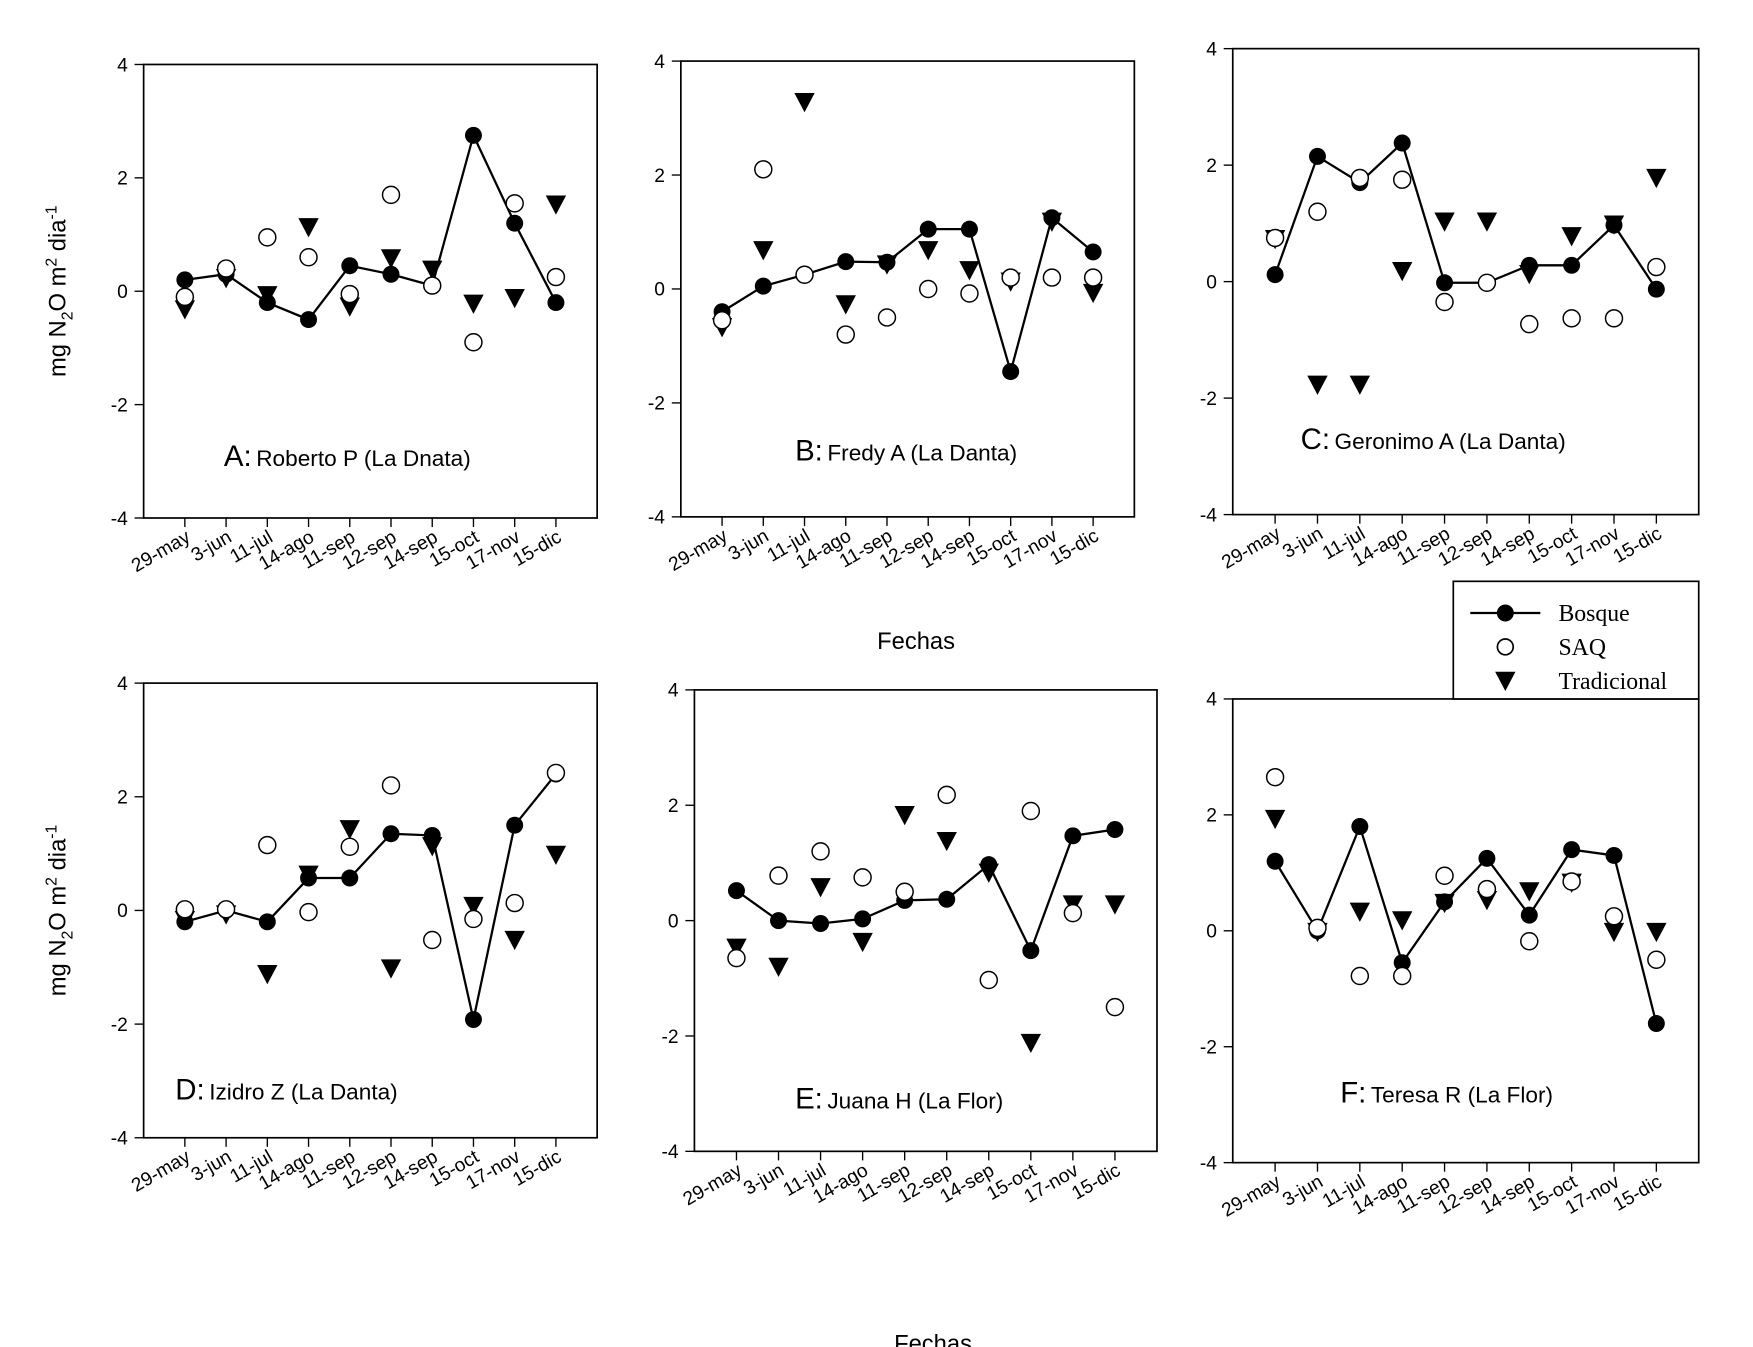  What do you see at coordinates (238, 456) in the screenshot?
I see `panel-letter: A:` at bounding box center [238, 456].